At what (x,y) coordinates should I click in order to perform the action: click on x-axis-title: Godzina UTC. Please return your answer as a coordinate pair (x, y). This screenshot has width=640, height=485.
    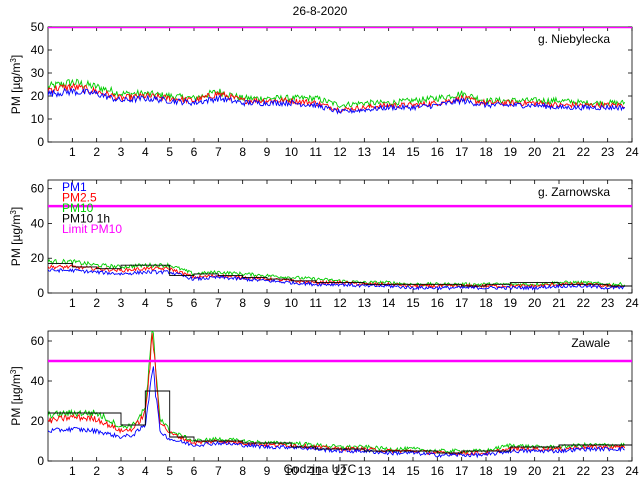
    Looking at the image, I should click on (320, 469).